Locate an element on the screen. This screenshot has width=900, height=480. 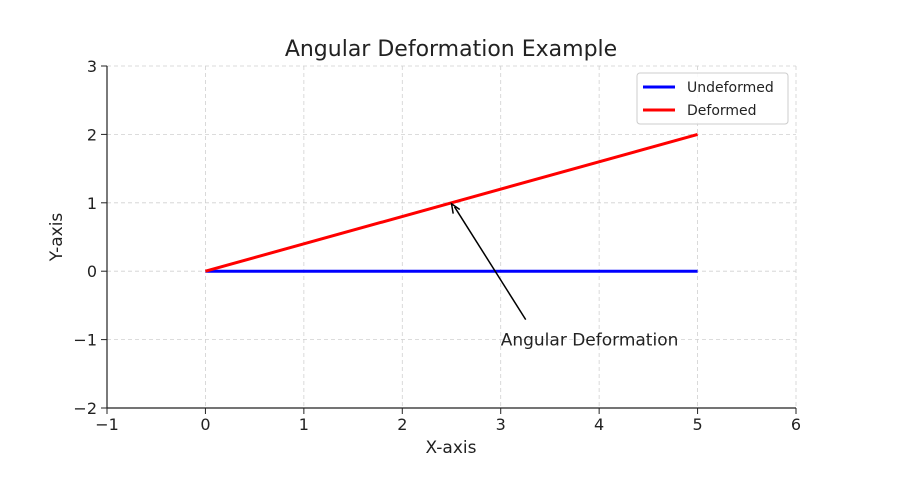
legend-label: Undeformed is located at coordinates (730, 88).